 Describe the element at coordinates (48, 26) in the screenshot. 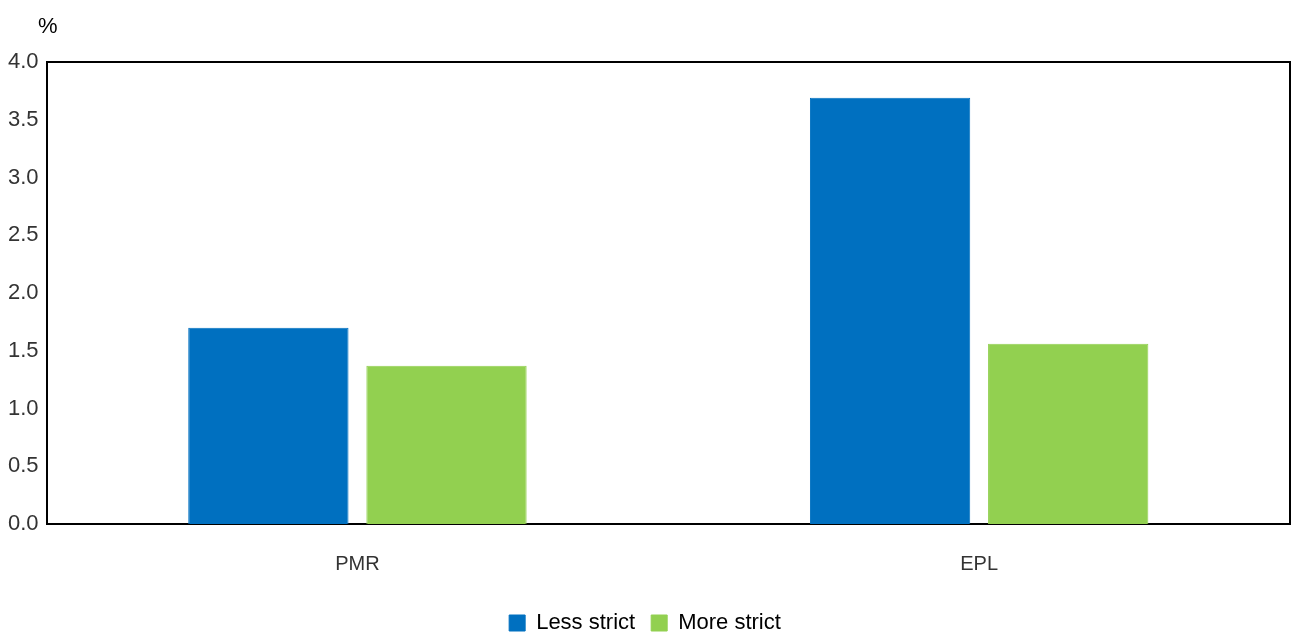

I see `y-axis-title: %` at that location.